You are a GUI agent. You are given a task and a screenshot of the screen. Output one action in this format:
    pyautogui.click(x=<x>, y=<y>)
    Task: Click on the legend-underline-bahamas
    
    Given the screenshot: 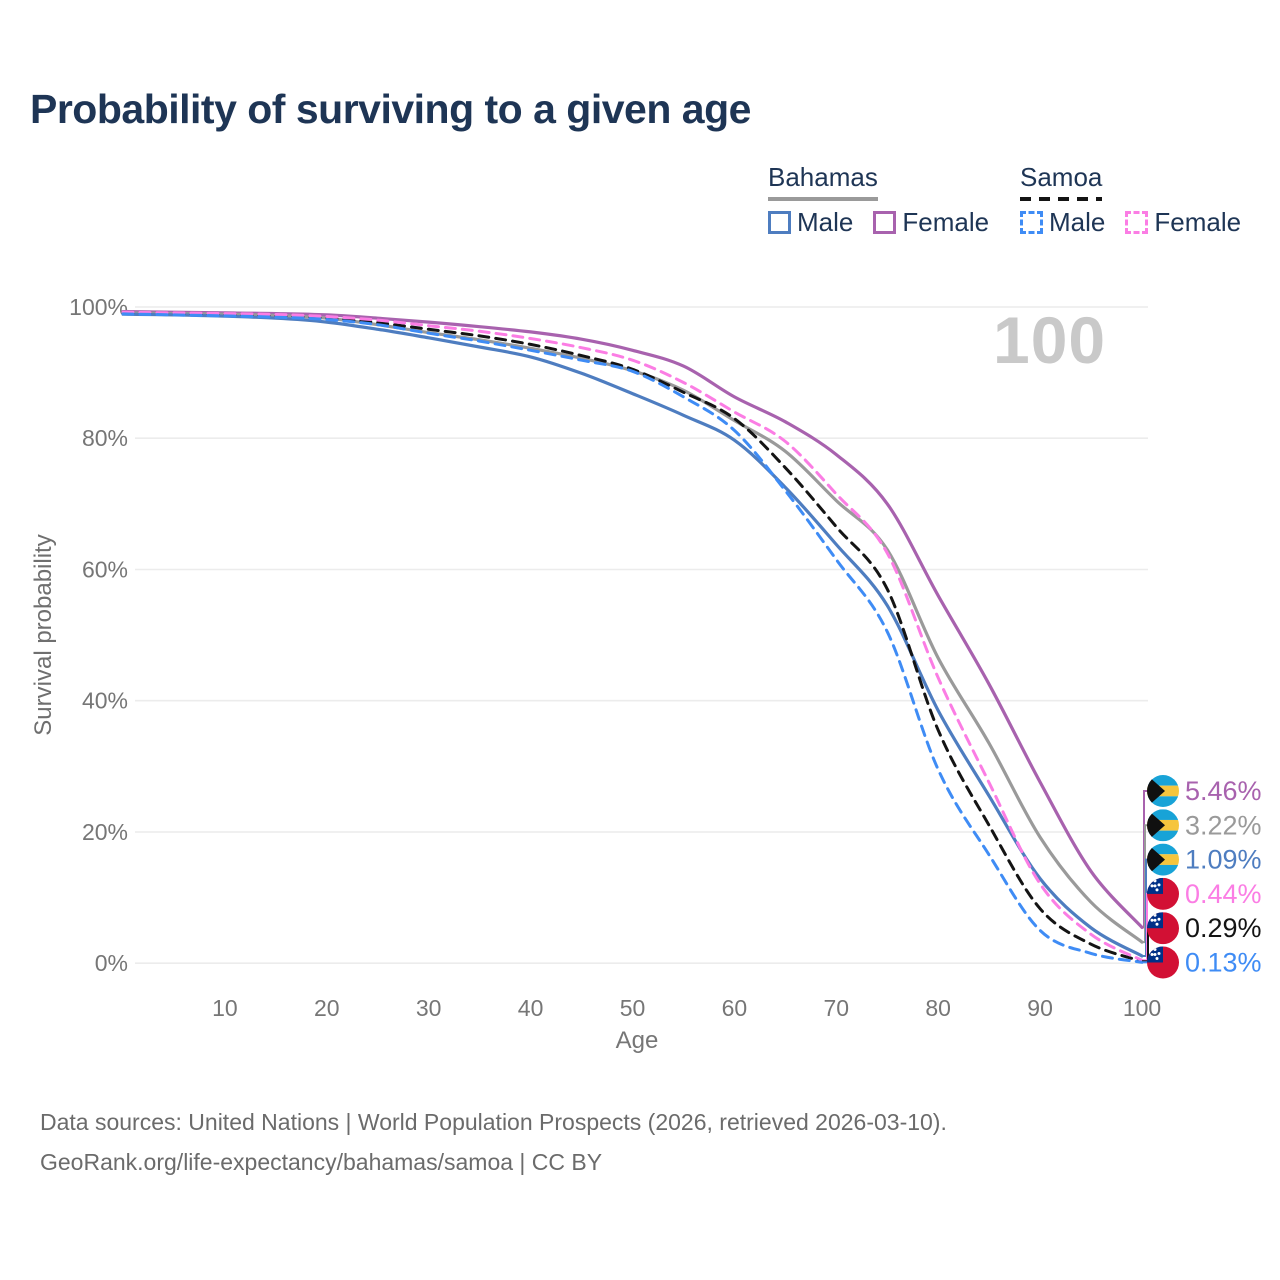 What is the action you would take?
    pyautogui.click(x=823, y=199)
    